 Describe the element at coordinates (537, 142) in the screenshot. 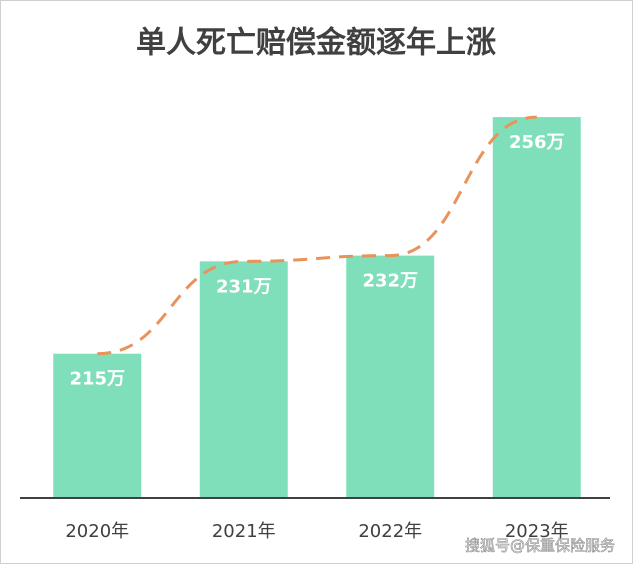

I see `value-label: 256万` at that location.